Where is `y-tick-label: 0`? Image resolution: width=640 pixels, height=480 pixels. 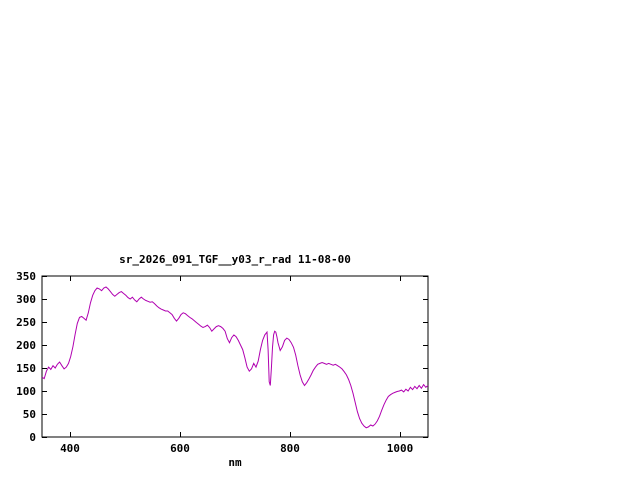 y-tick-label: 0 is located at coordinates (32, 437).